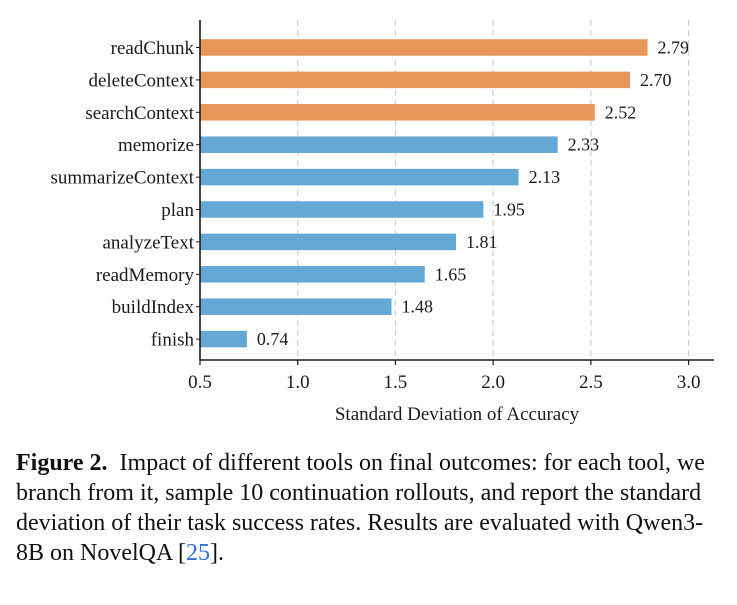 This screenshot has width=737, height=605. I want to click on bar-analyzeText, so click(328, 242).